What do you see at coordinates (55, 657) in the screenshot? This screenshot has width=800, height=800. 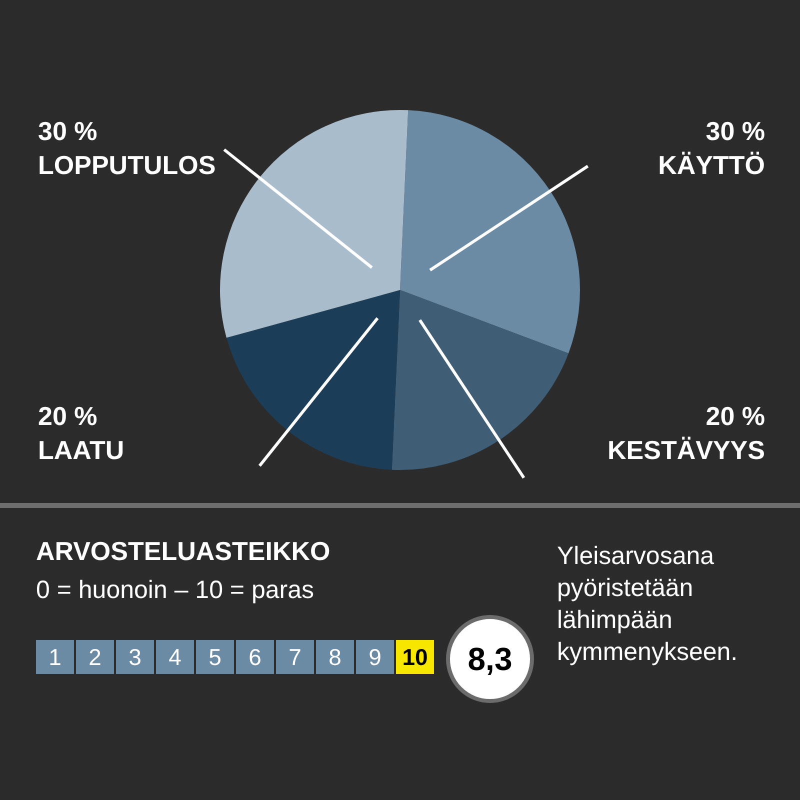 I see `text: 1` at bounding box center [55, 657].